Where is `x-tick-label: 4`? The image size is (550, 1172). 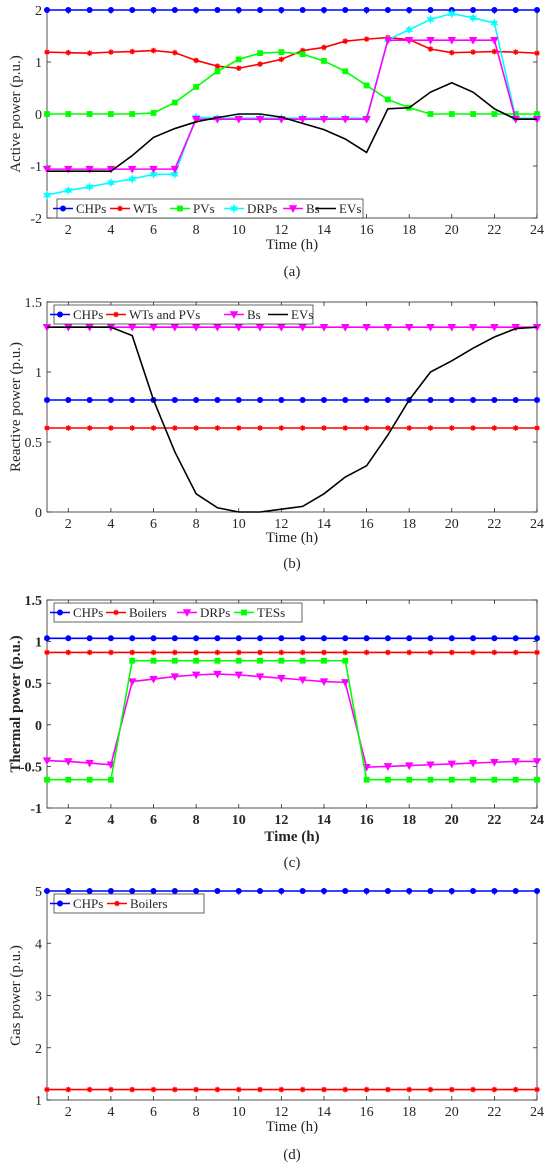
x-tick-label: 4 is located at coordinates (110, 1112).